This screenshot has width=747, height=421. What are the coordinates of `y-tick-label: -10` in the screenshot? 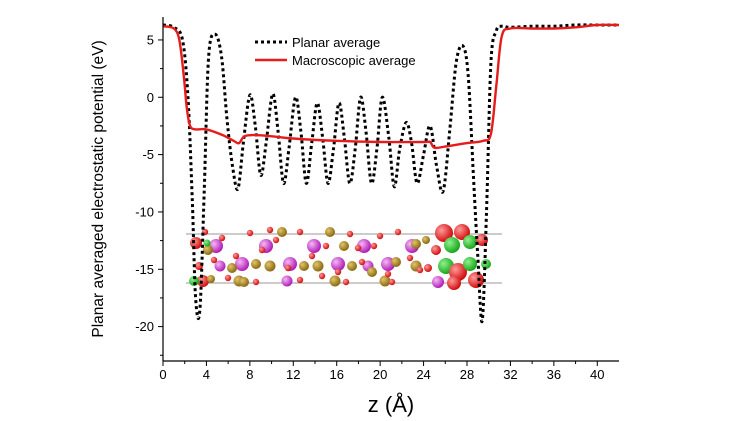 It's located at (144, 211).